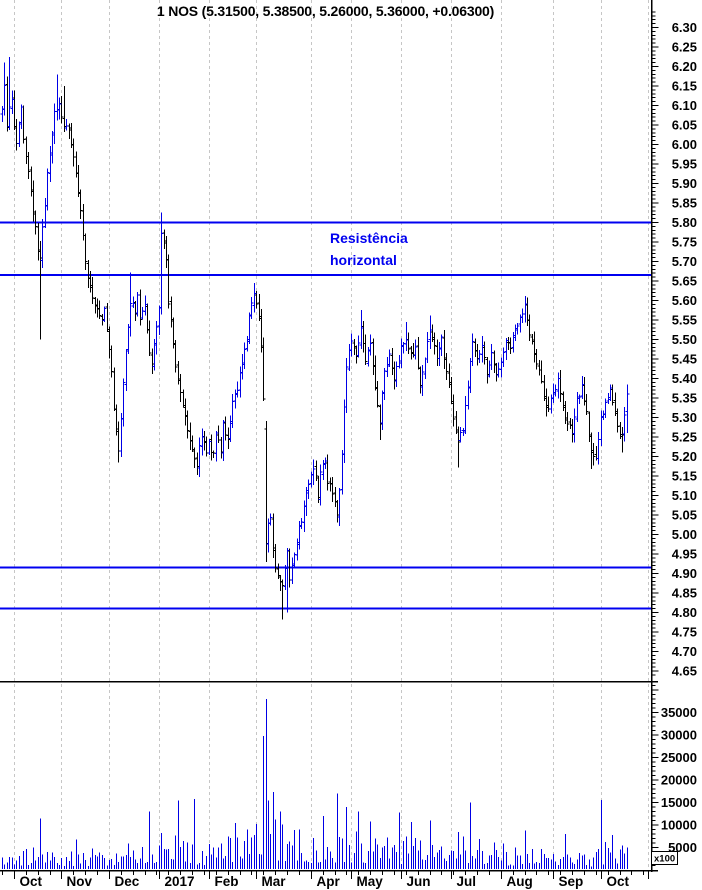 The image size is (702, 890). What do you see at coordinates (684, 222) in the screenshot?
I see `price-tick-label: 5.80` at bounding box center [684, 222].